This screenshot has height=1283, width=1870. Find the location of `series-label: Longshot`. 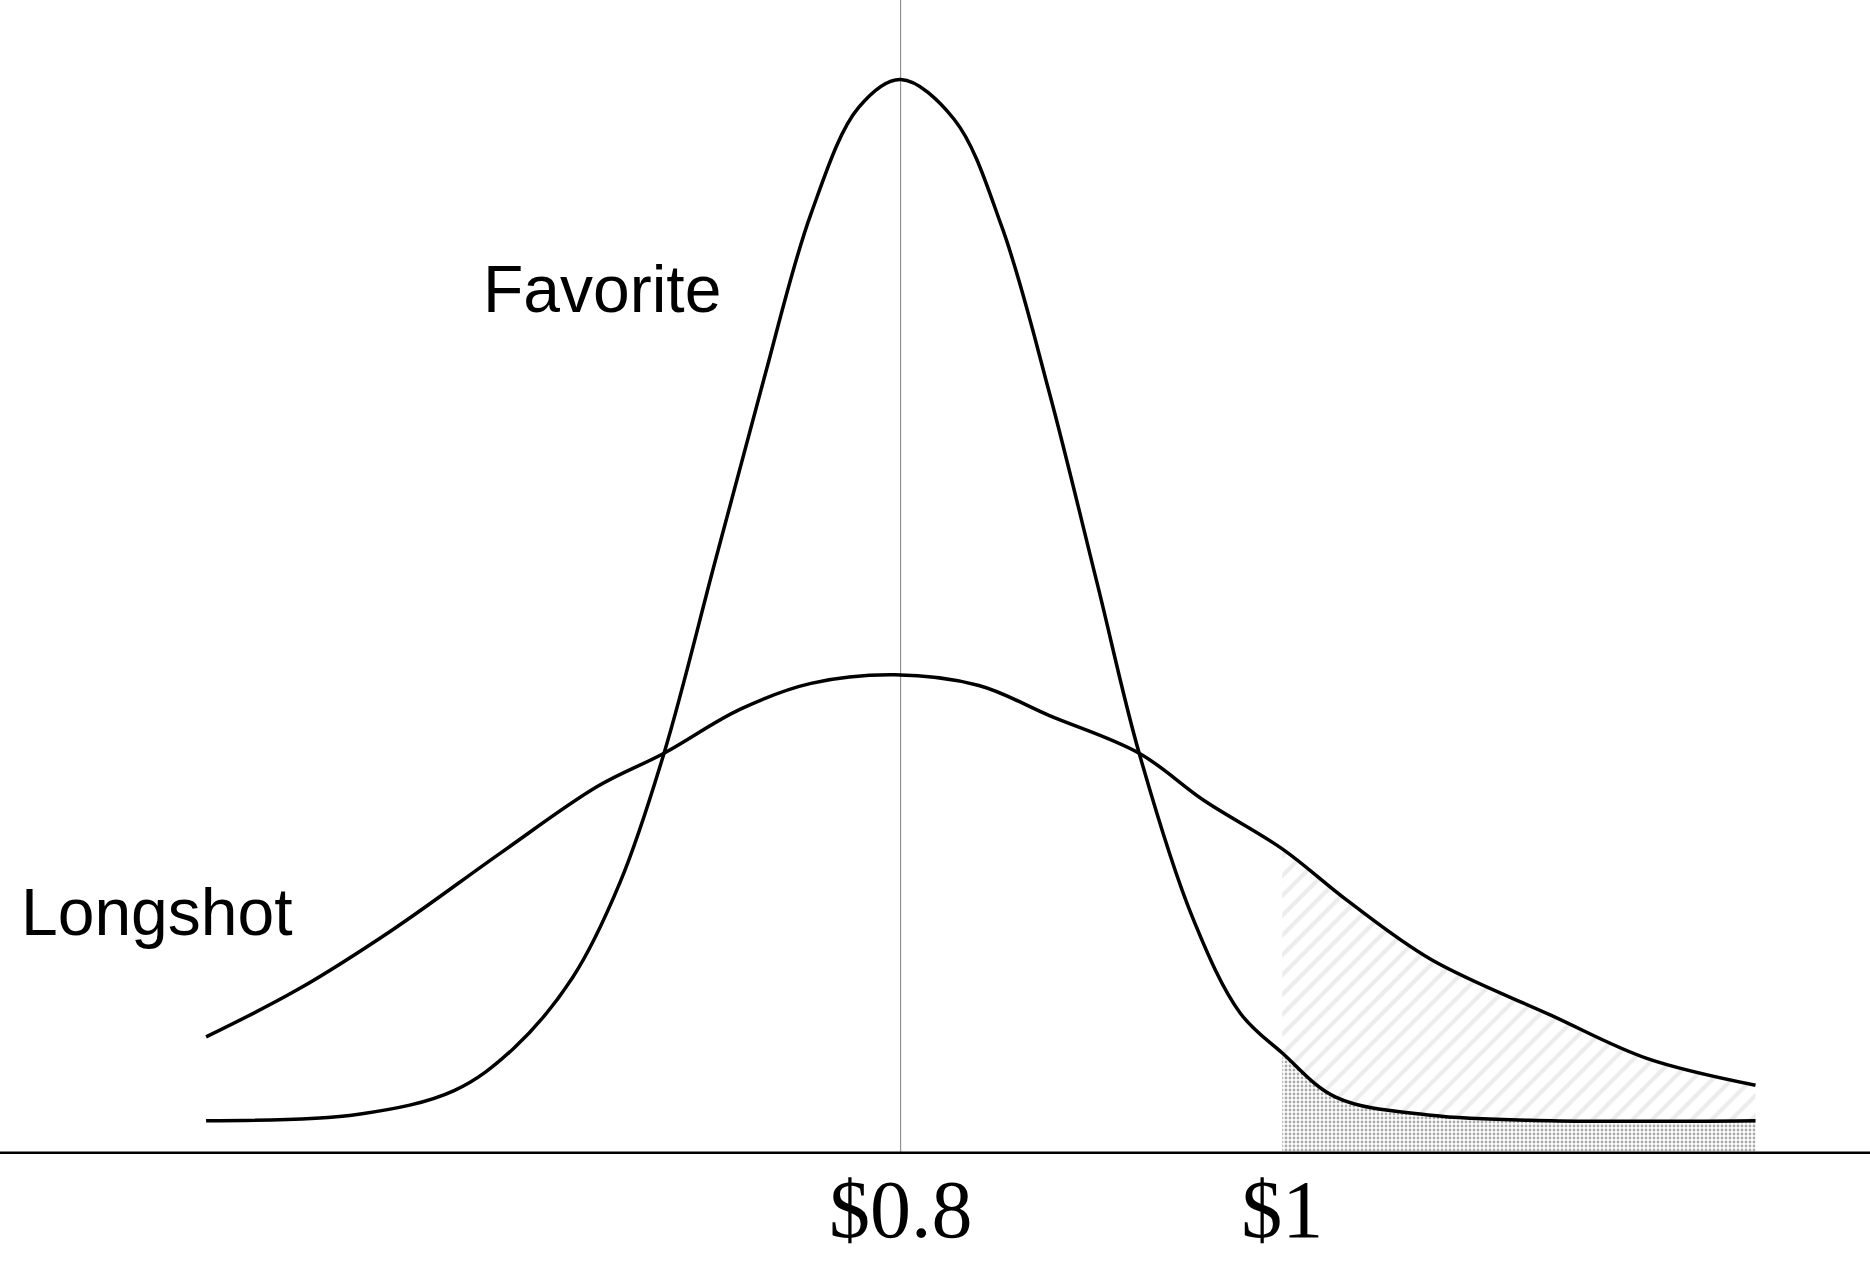

series-label: Longshot is located at coordinates (157, 912).